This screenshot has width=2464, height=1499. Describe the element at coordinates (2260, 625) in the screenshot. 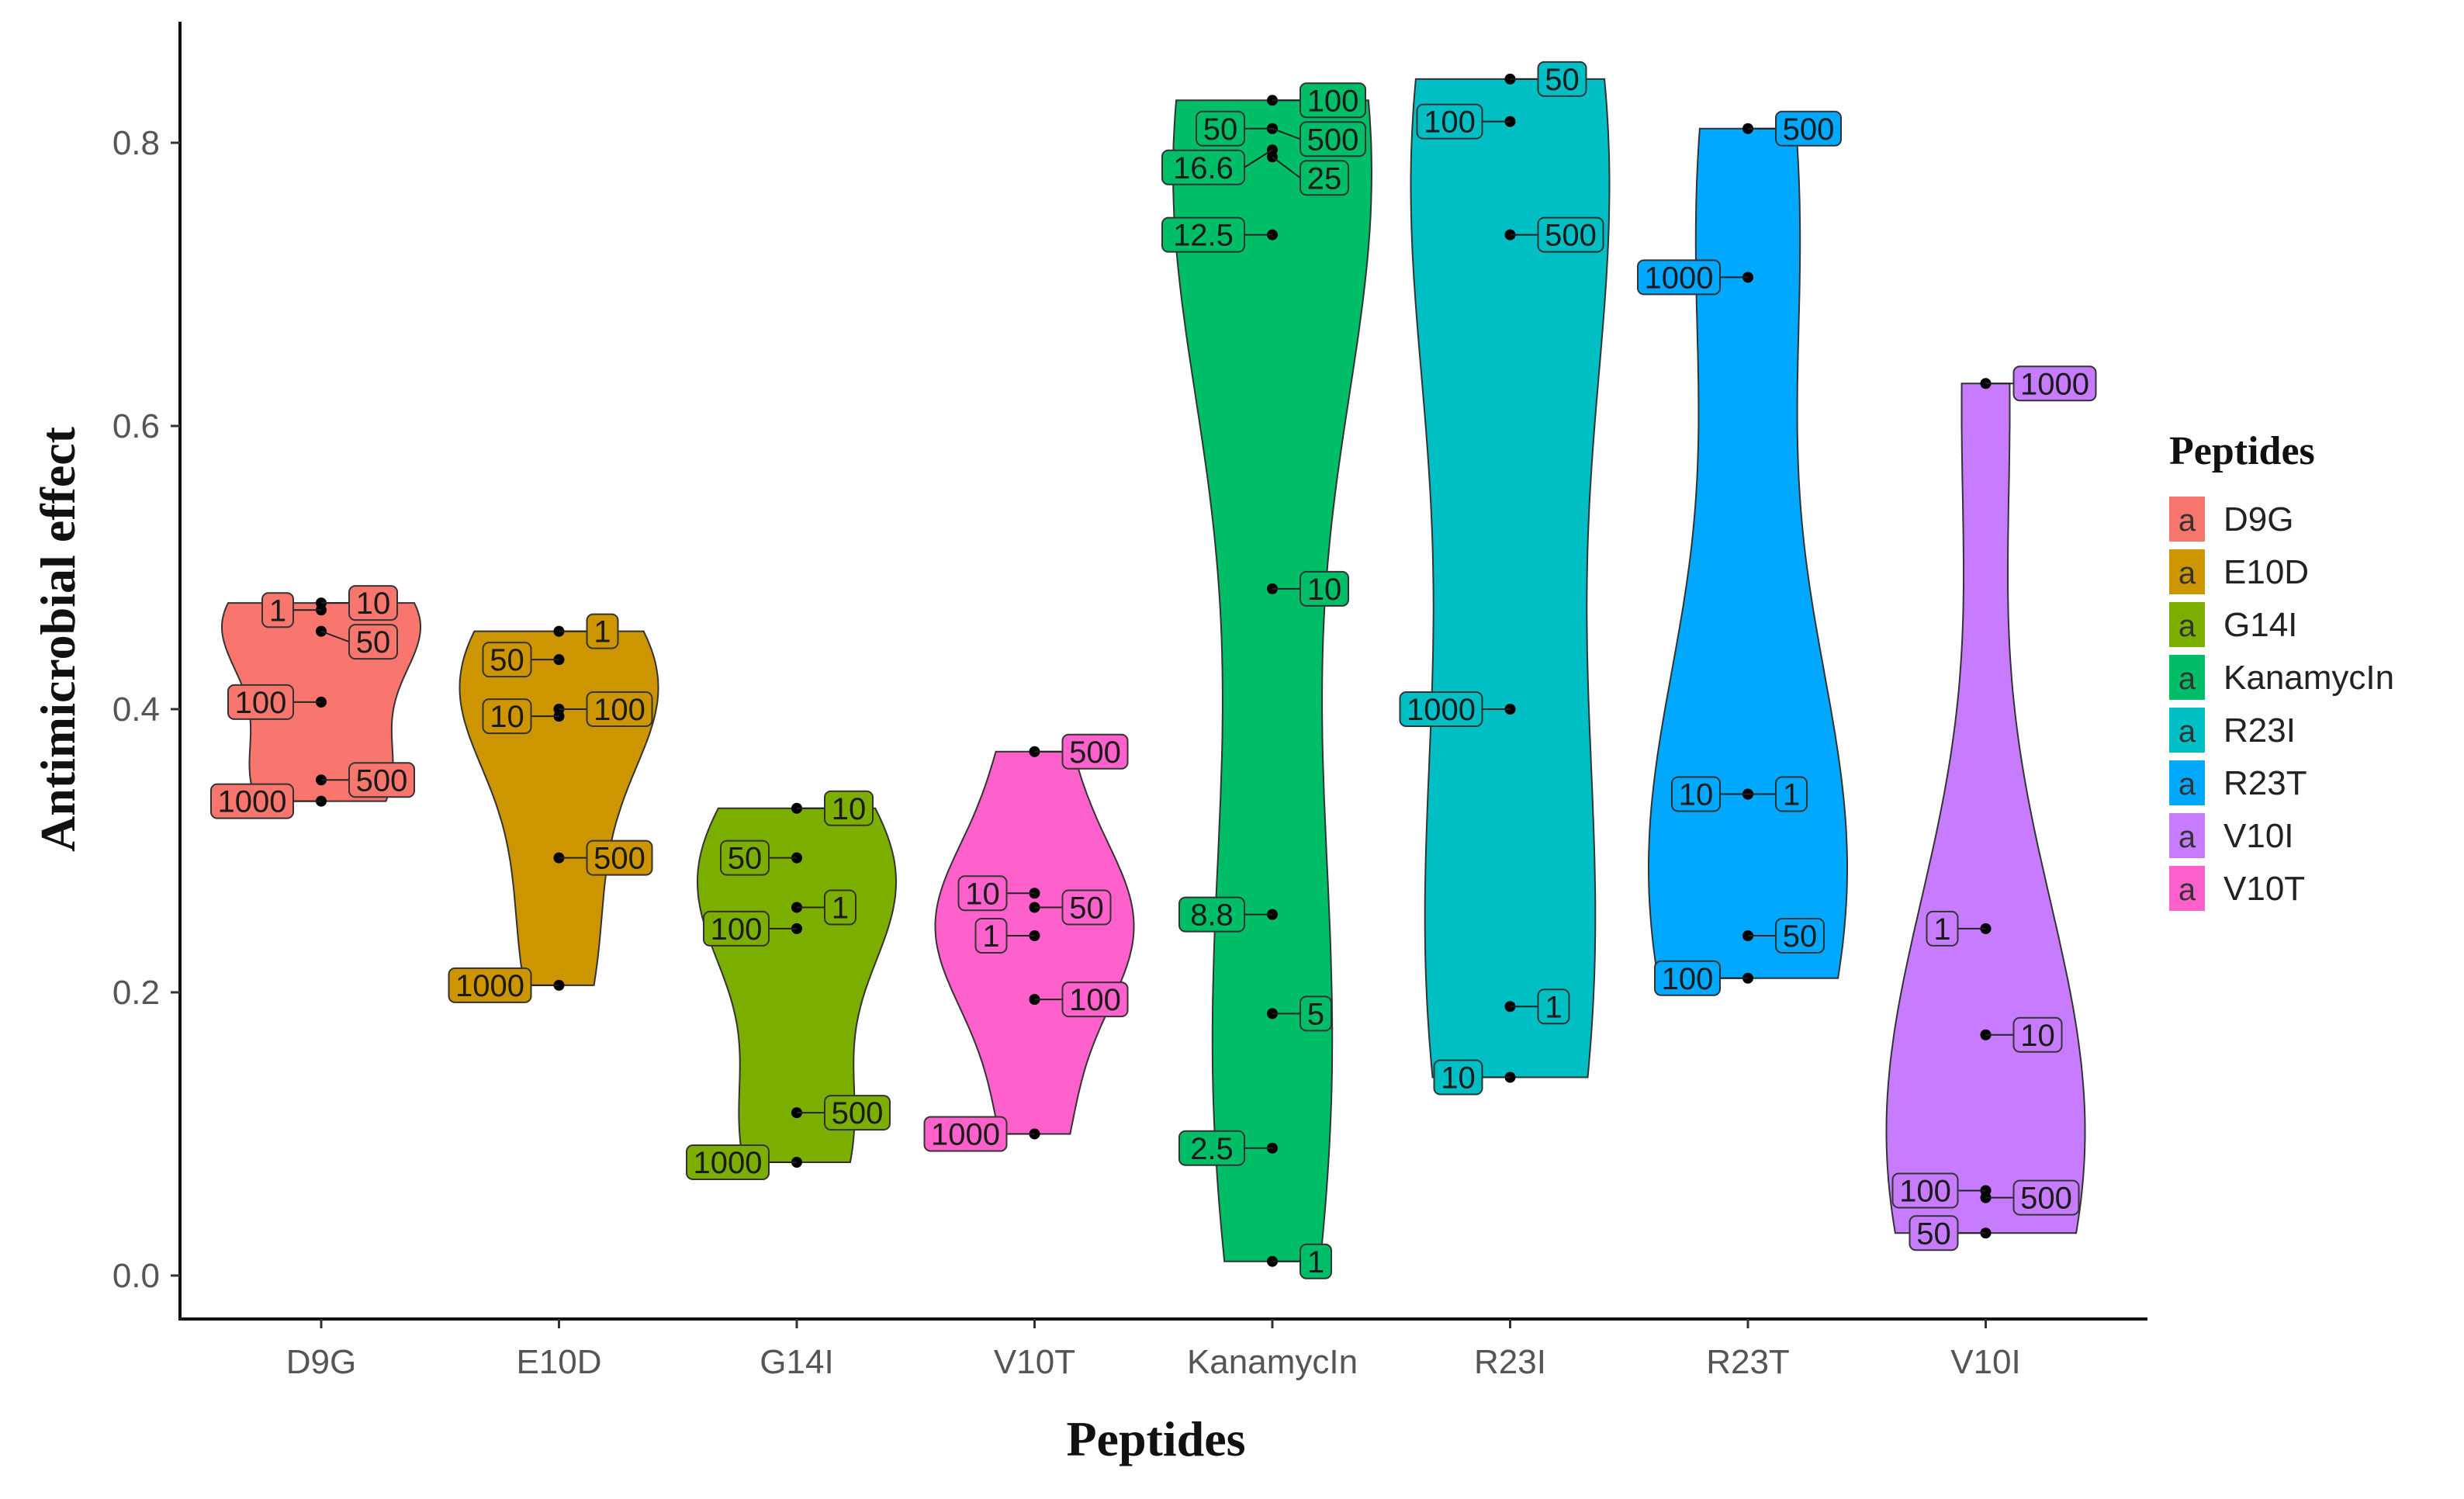

I see `legend-entry-label: G14I` at that location.